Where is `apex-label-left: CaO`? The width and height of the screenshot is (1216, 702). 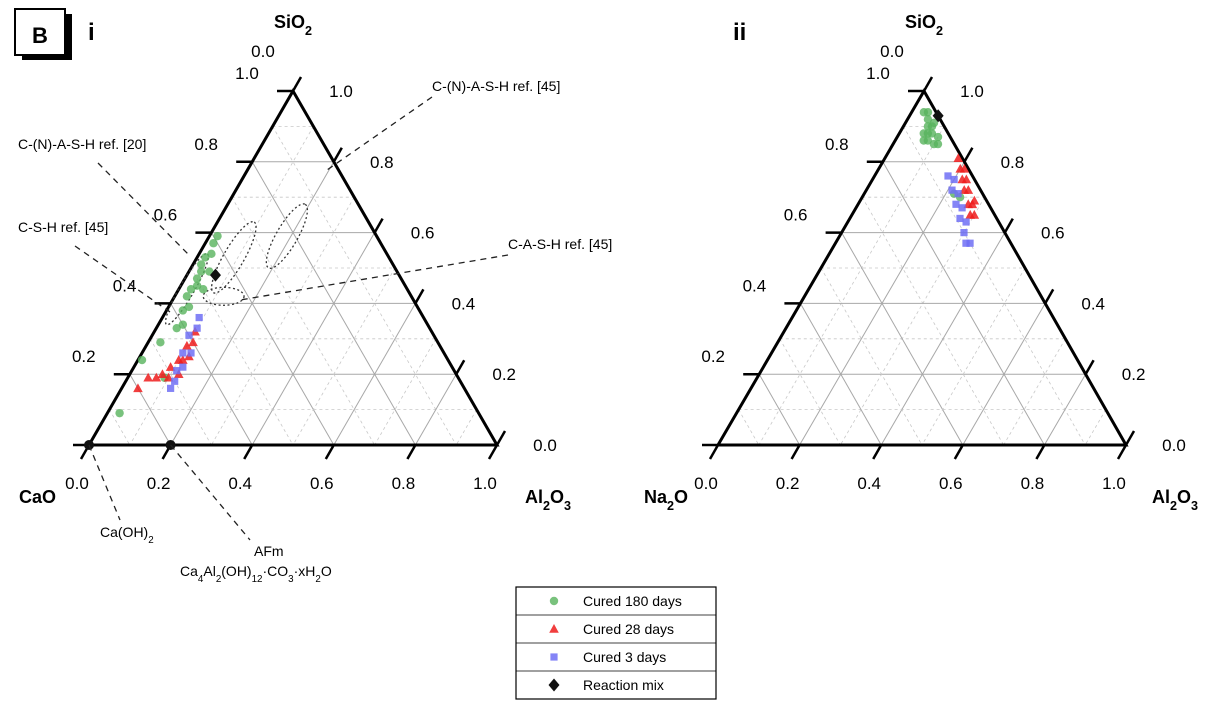 apex-label-left: CaO is located at coordinates (37, 497).